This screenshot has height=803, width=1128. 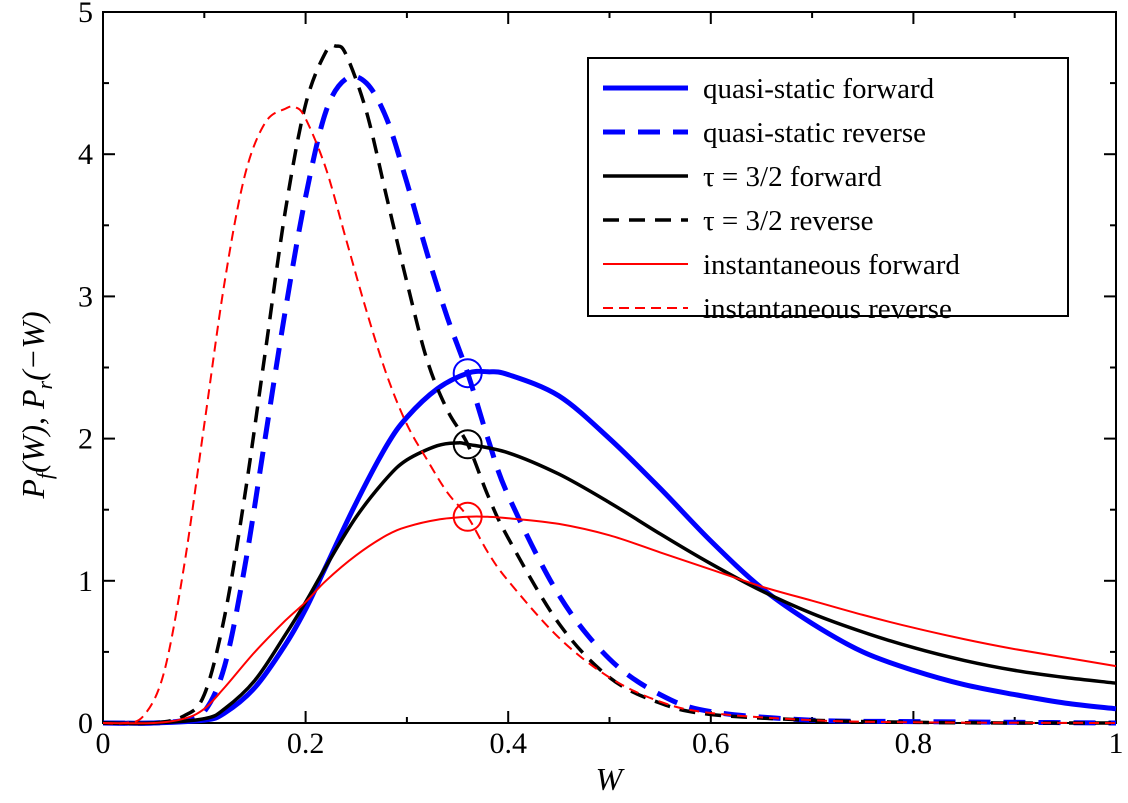 I want to click on x-tick-label: 0, so click(x=103, y=743).